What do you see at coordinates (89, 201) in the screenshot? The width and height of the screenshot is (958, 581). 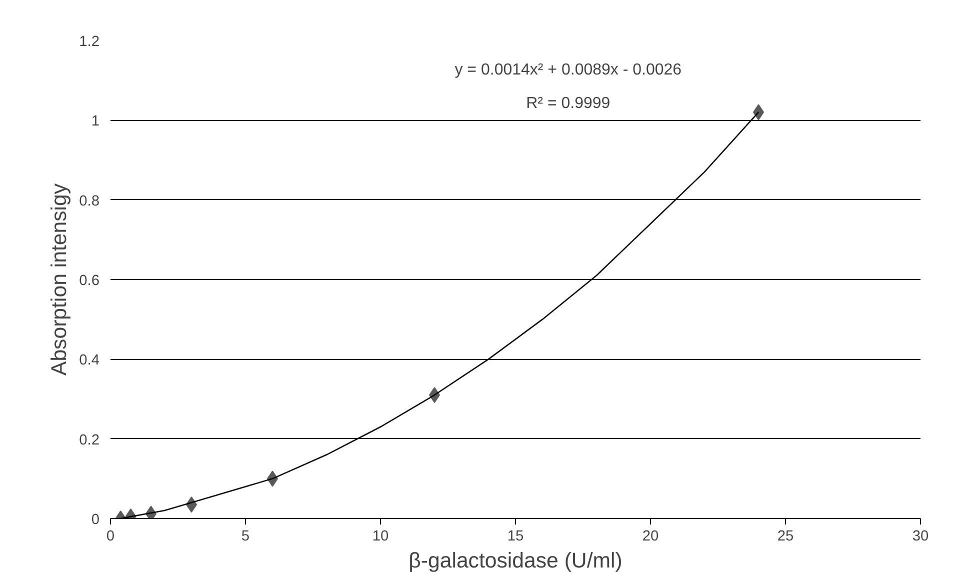 I see `y-tick-label: 0.8` at bounding box center [89, 201].